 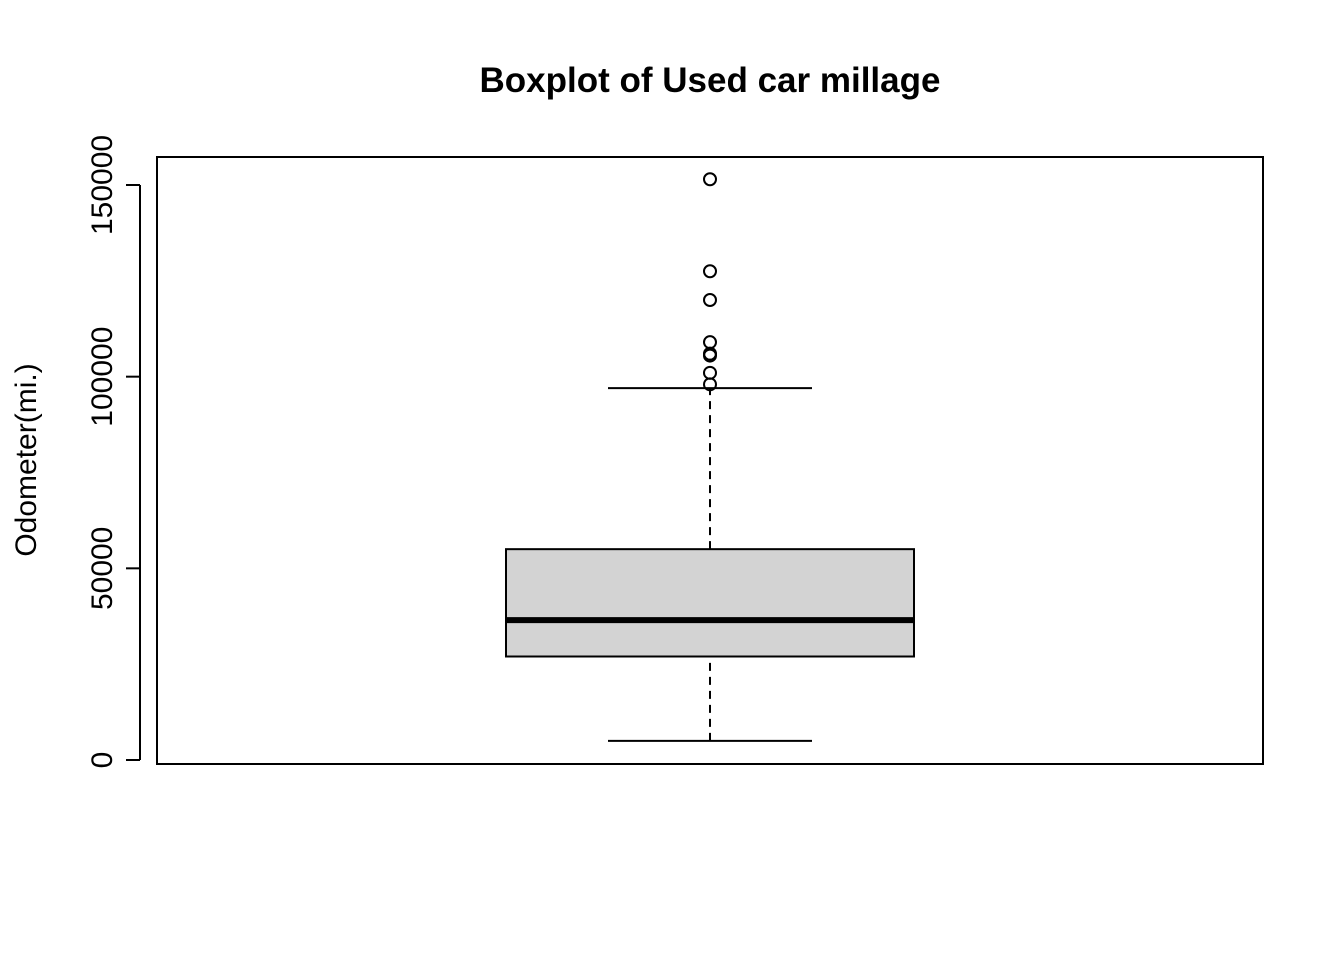 What do you see at coordinates (102, 568) in the screenshot?
I see `y-tick-label: 50000` at bounding box center [102, 568].